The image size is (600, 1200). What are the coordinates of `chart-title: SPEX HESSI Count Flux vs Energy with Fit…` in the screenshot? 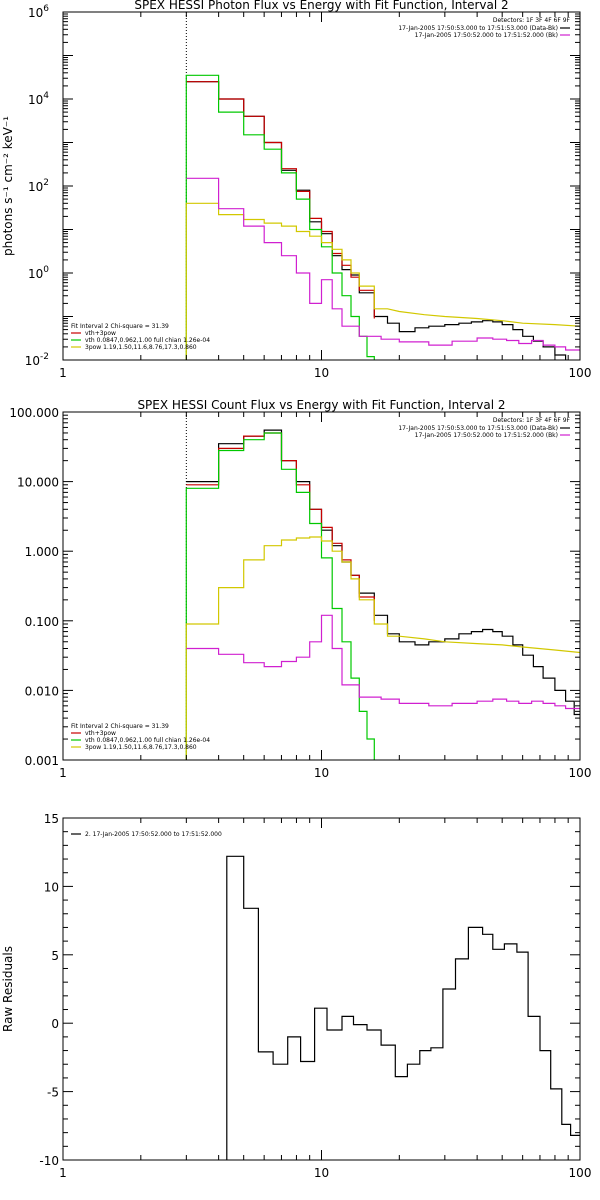 It's located at (321, 405).